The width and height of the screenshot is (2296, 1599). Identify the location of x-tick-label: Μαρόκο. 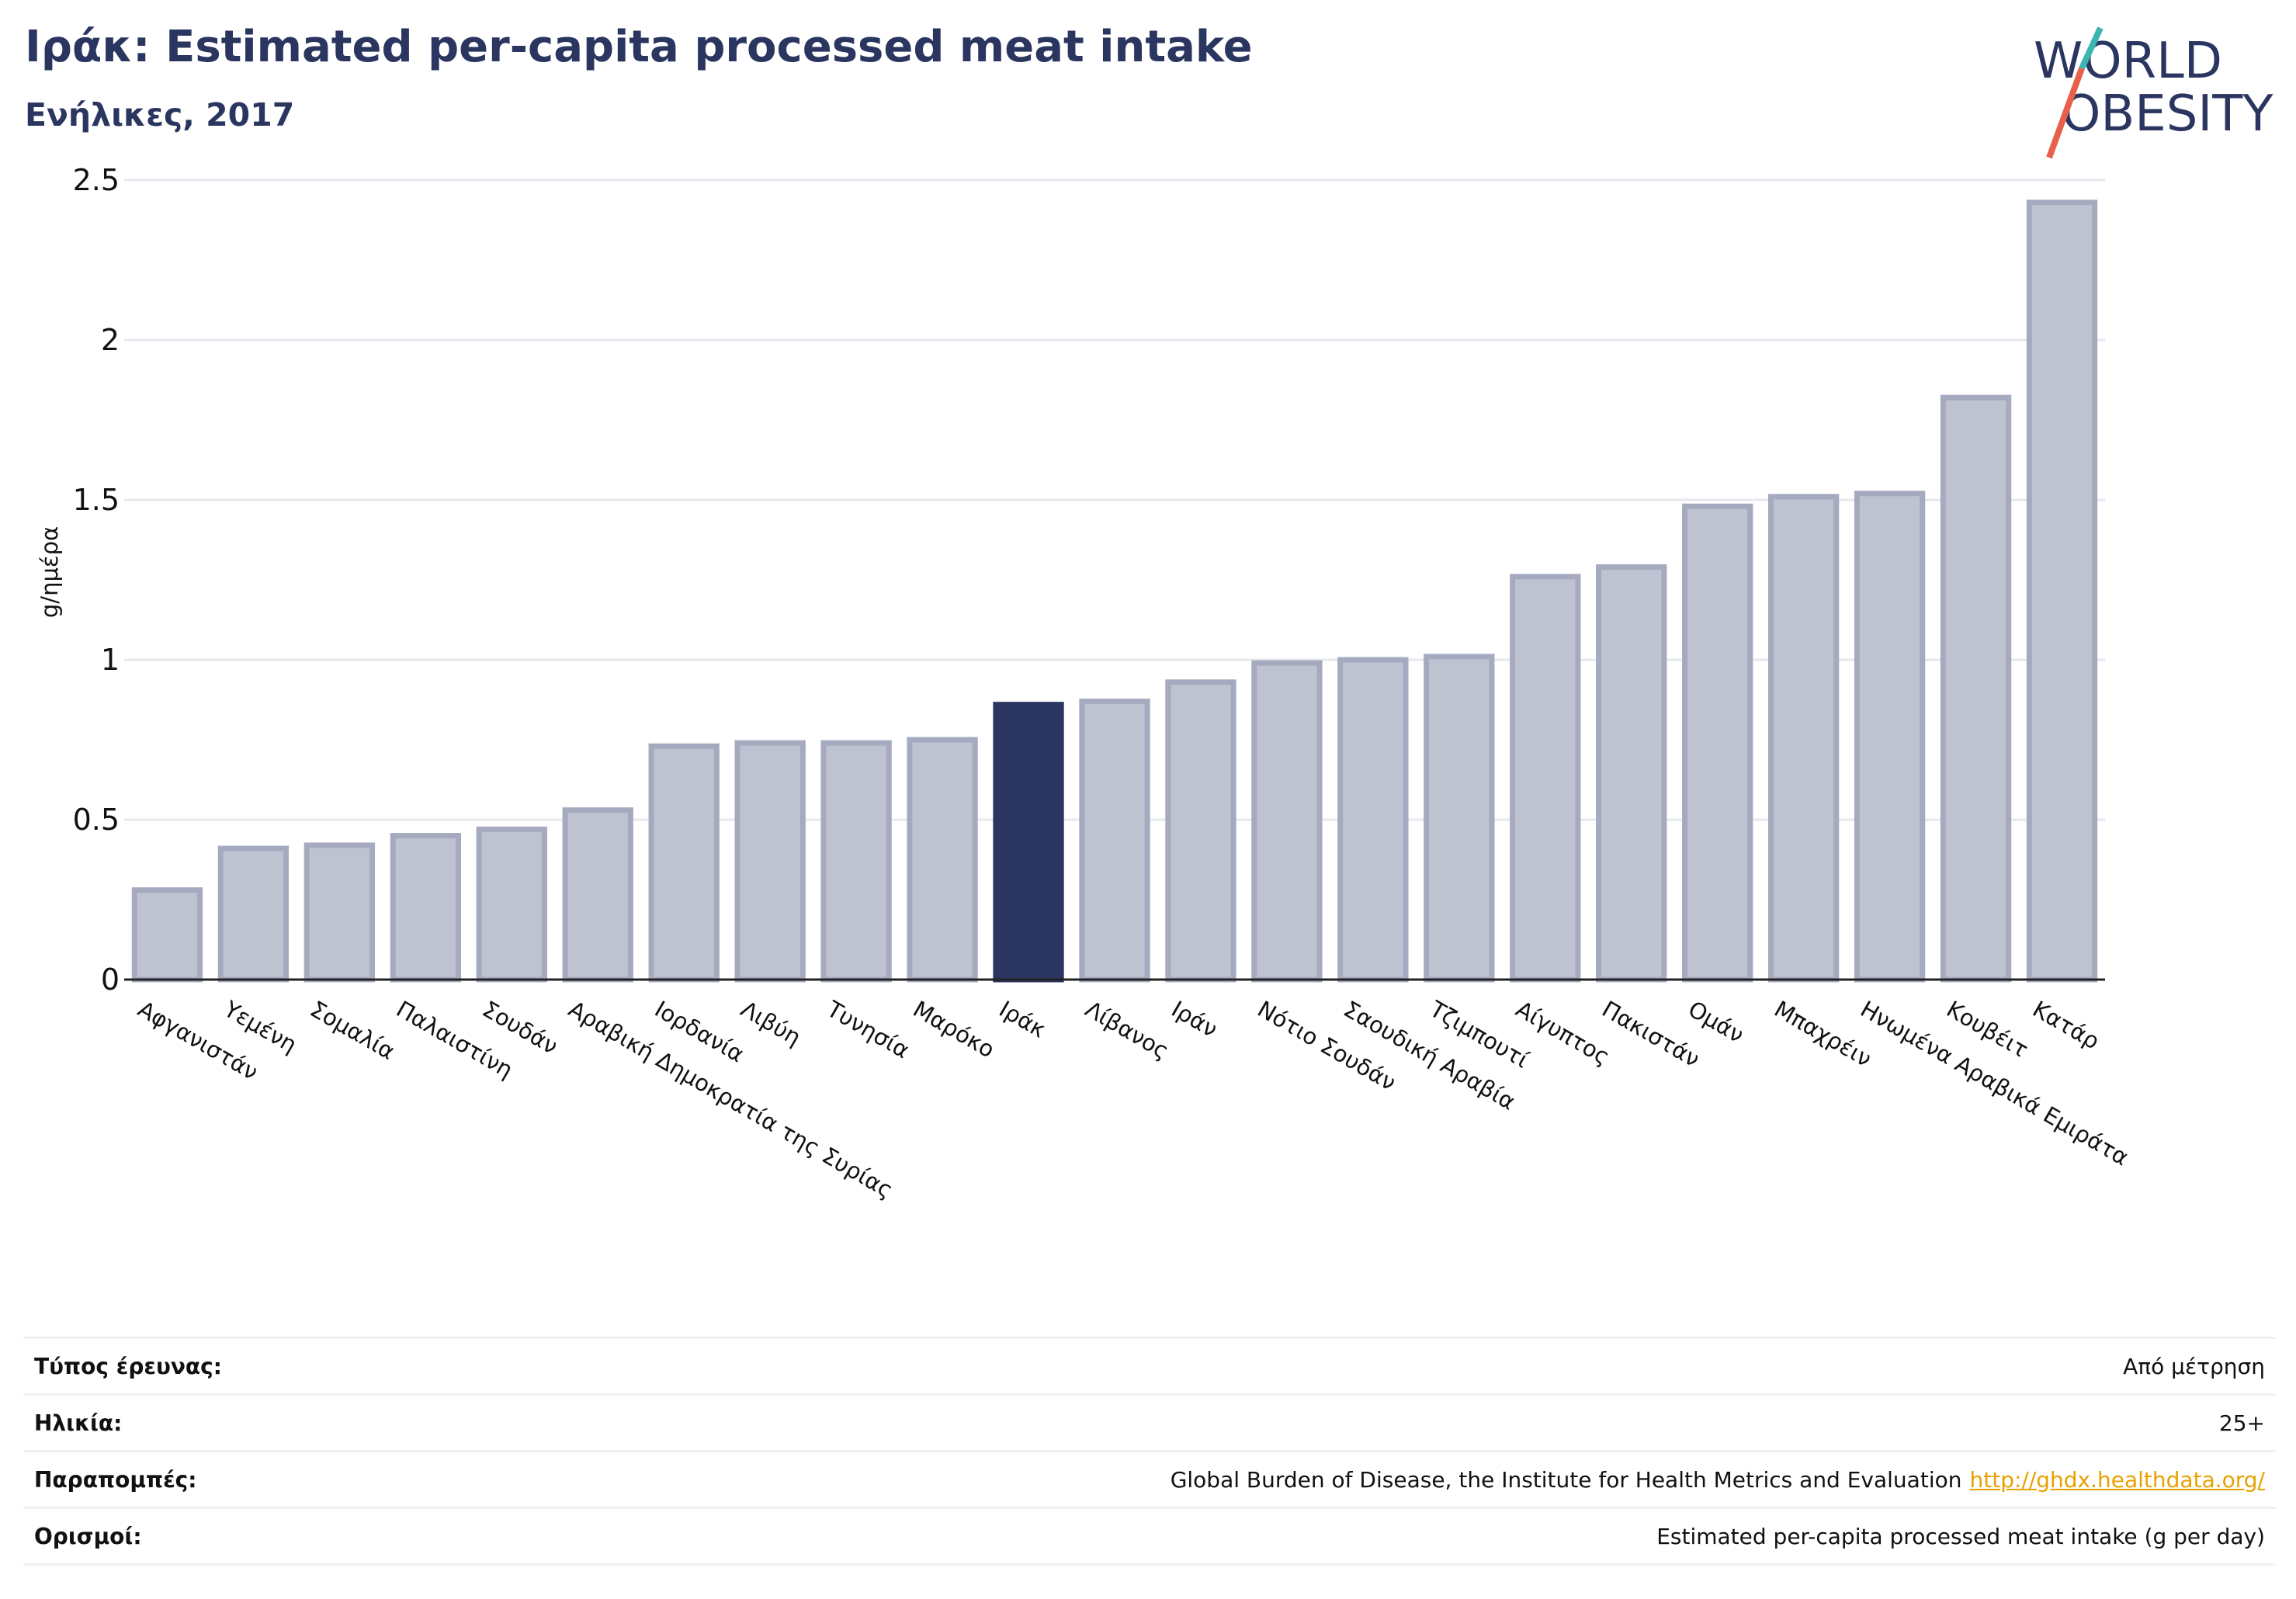
(954, 1029).